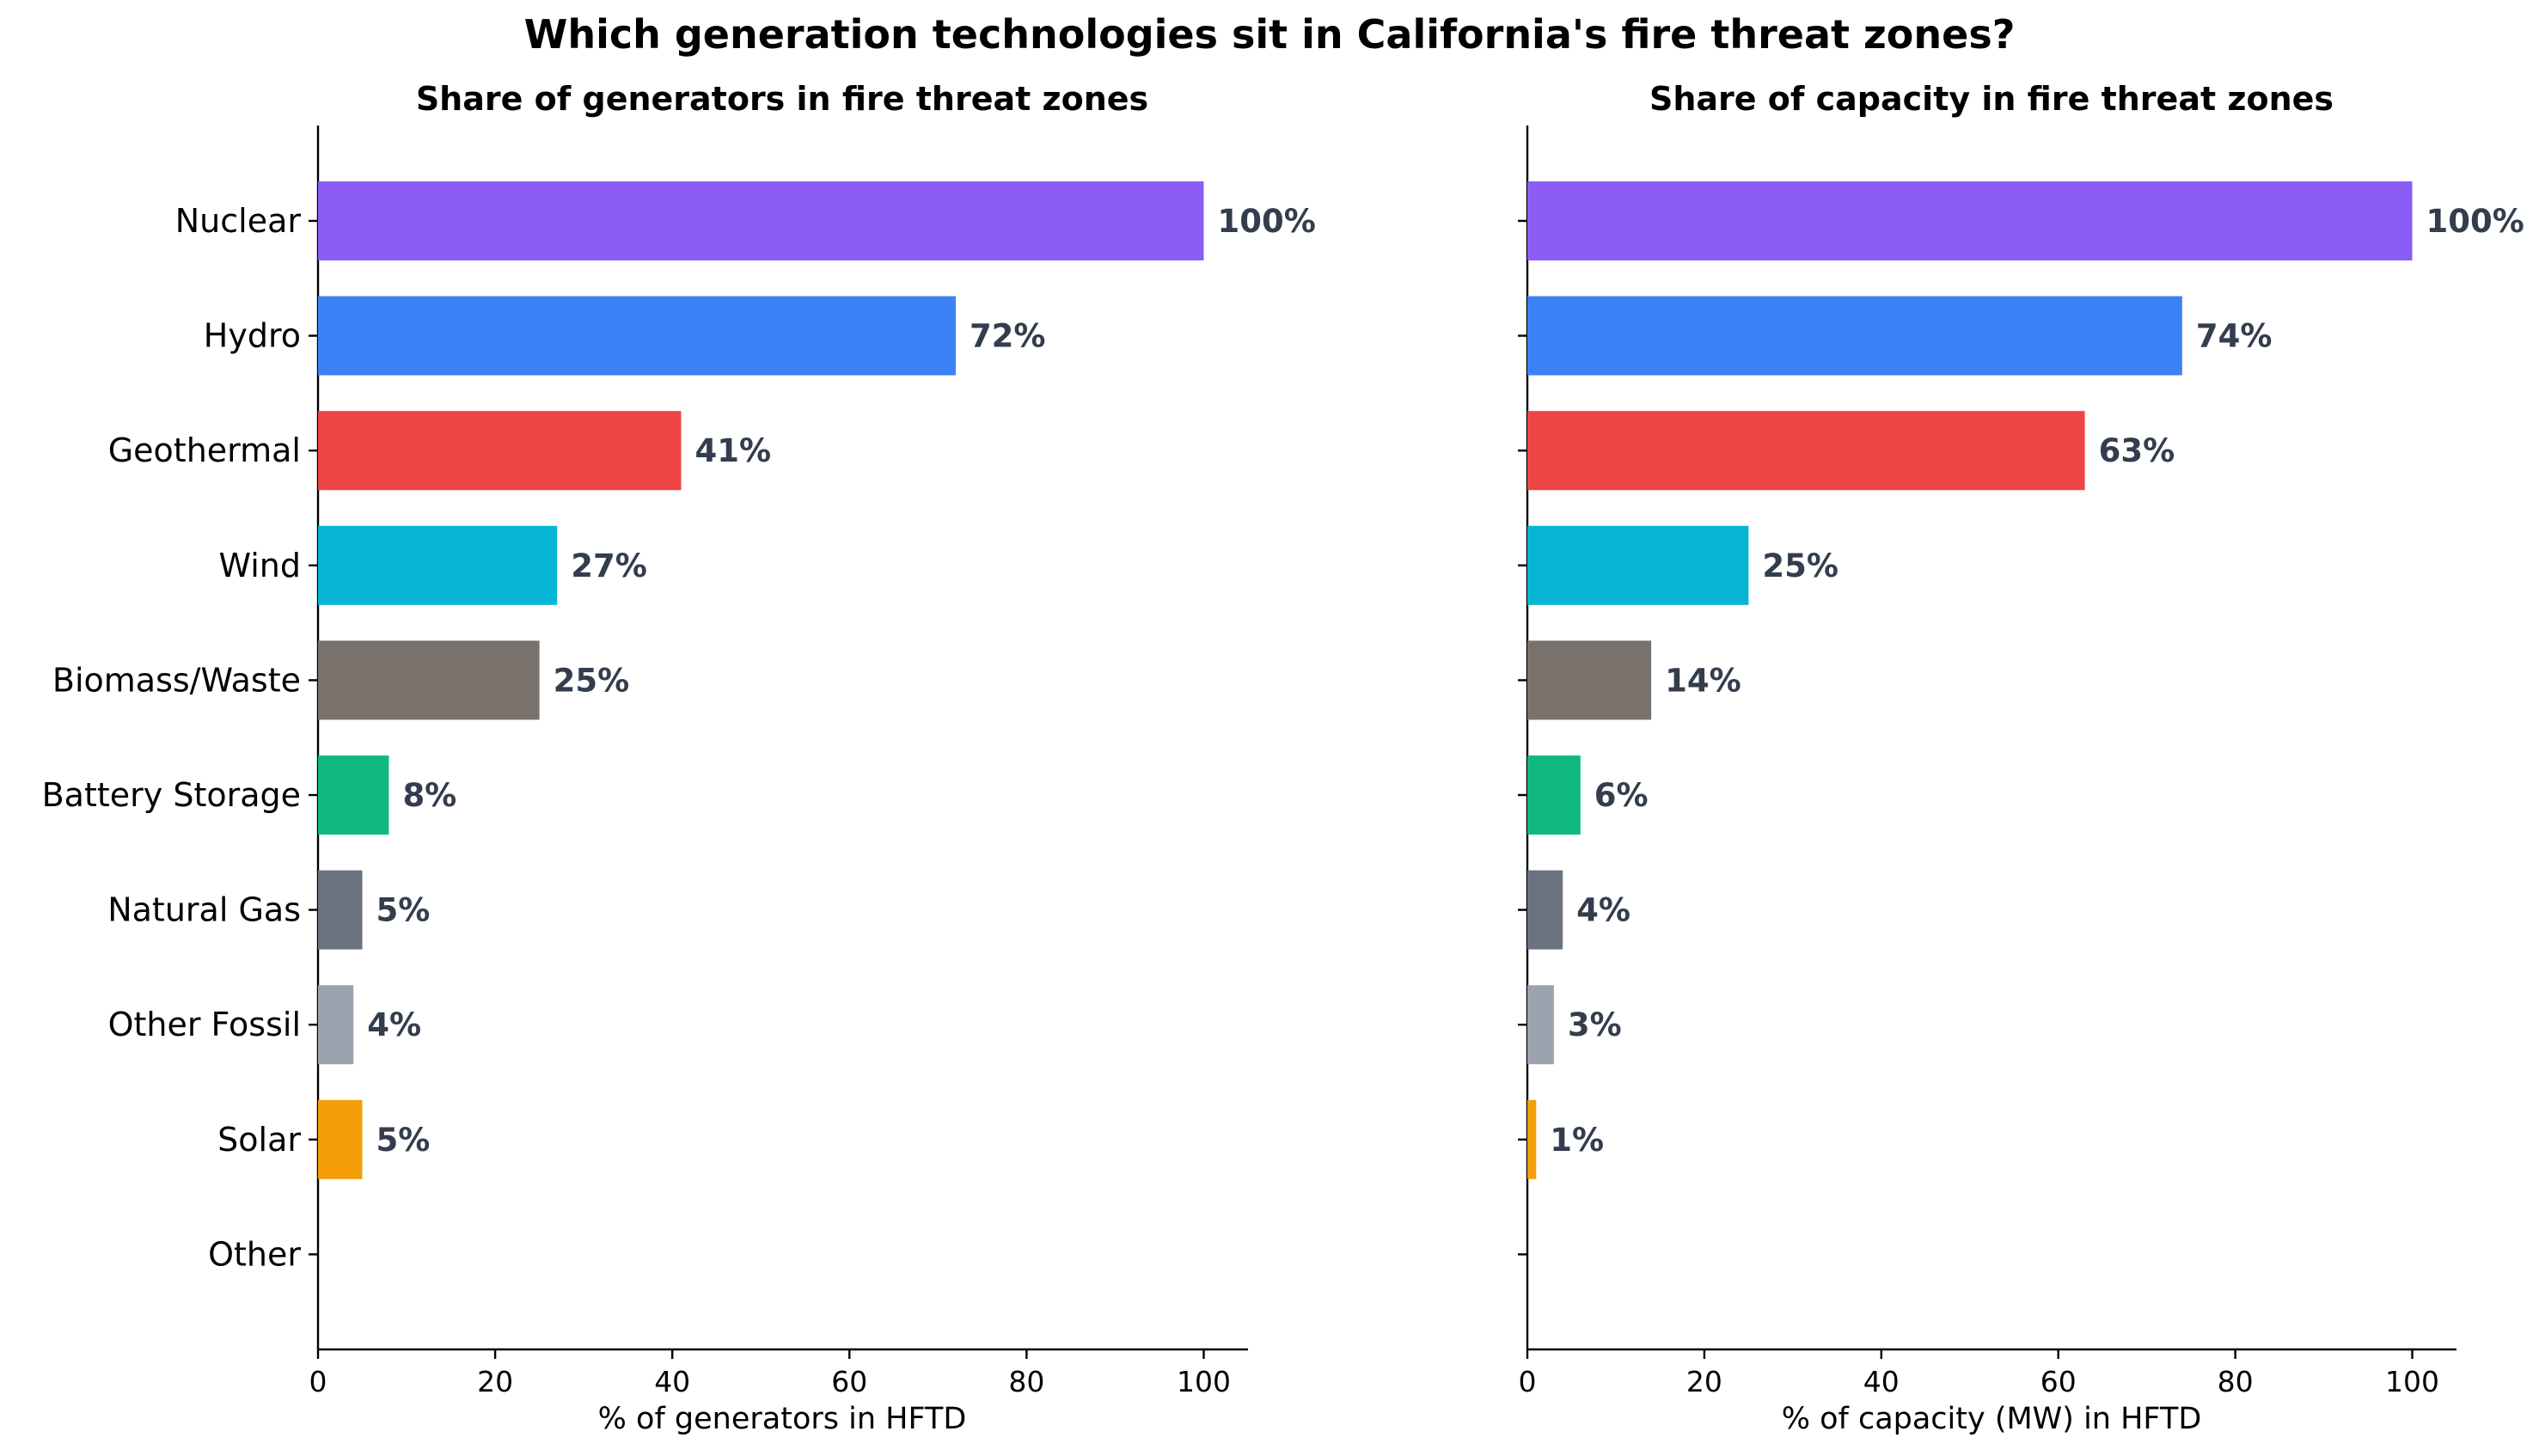  Describe the element at coordinates (404, 1141) in the screenshot. I see `value-label-generators-solar: 5%` at that location.